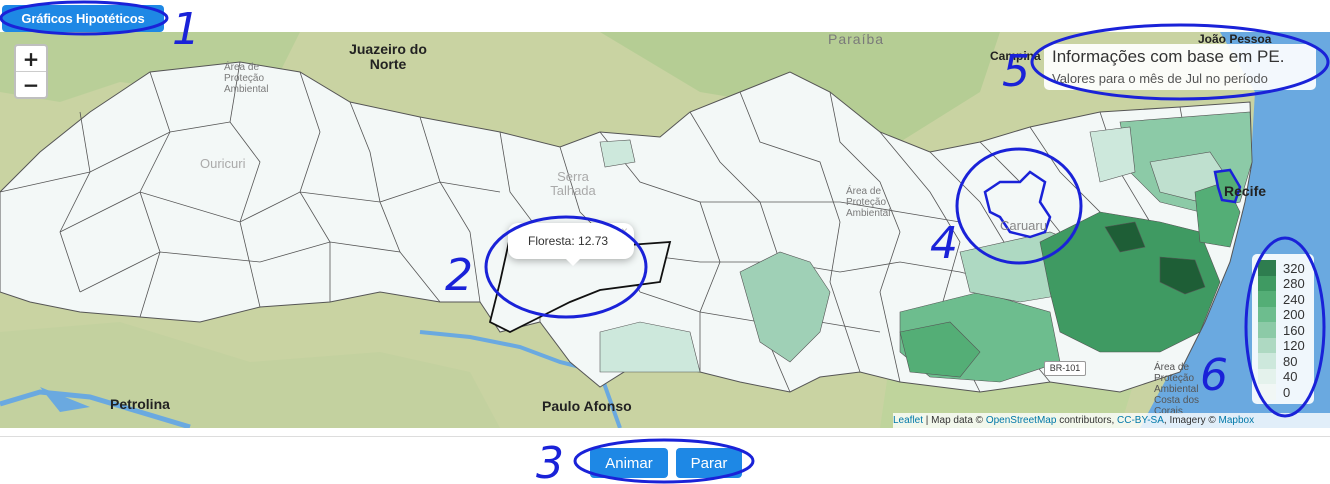 The width and height of the screenshot is (1330, 484). Describe the element at coordinates (709, 463) in the screenshot. I see `stop-button: Parar` at that location.